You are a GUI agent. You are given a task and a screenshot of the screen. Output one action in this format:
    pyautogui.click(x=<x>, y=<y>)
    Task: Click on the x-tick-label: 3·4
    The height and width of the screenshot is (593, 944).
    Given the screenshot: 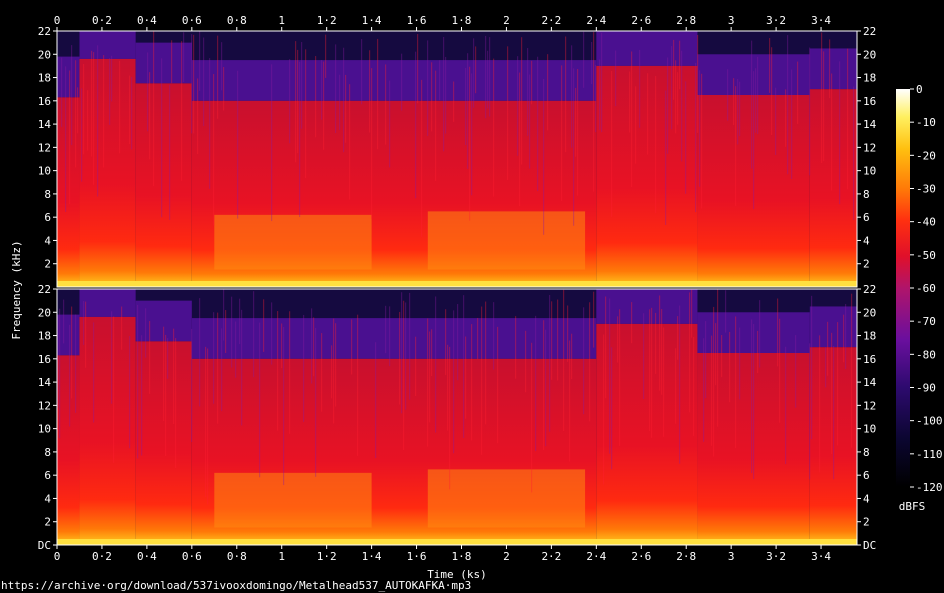 What is the action you would take?
    pyautogui.click(x=821, y=20)
    